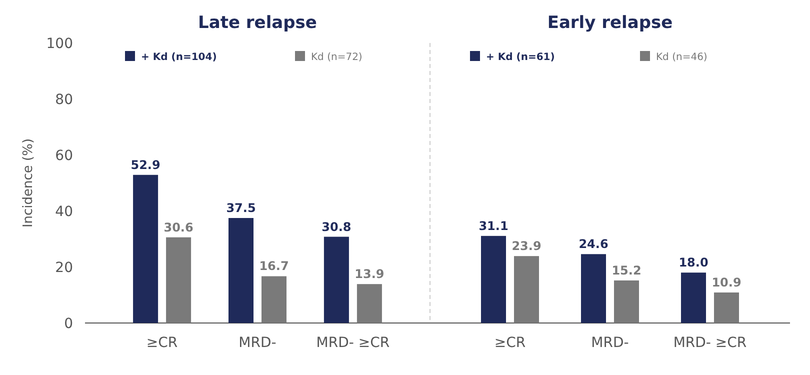  Describe the element at coordinates (527, 246) in the screenshot. I see `data-label: 23.9` at that location.